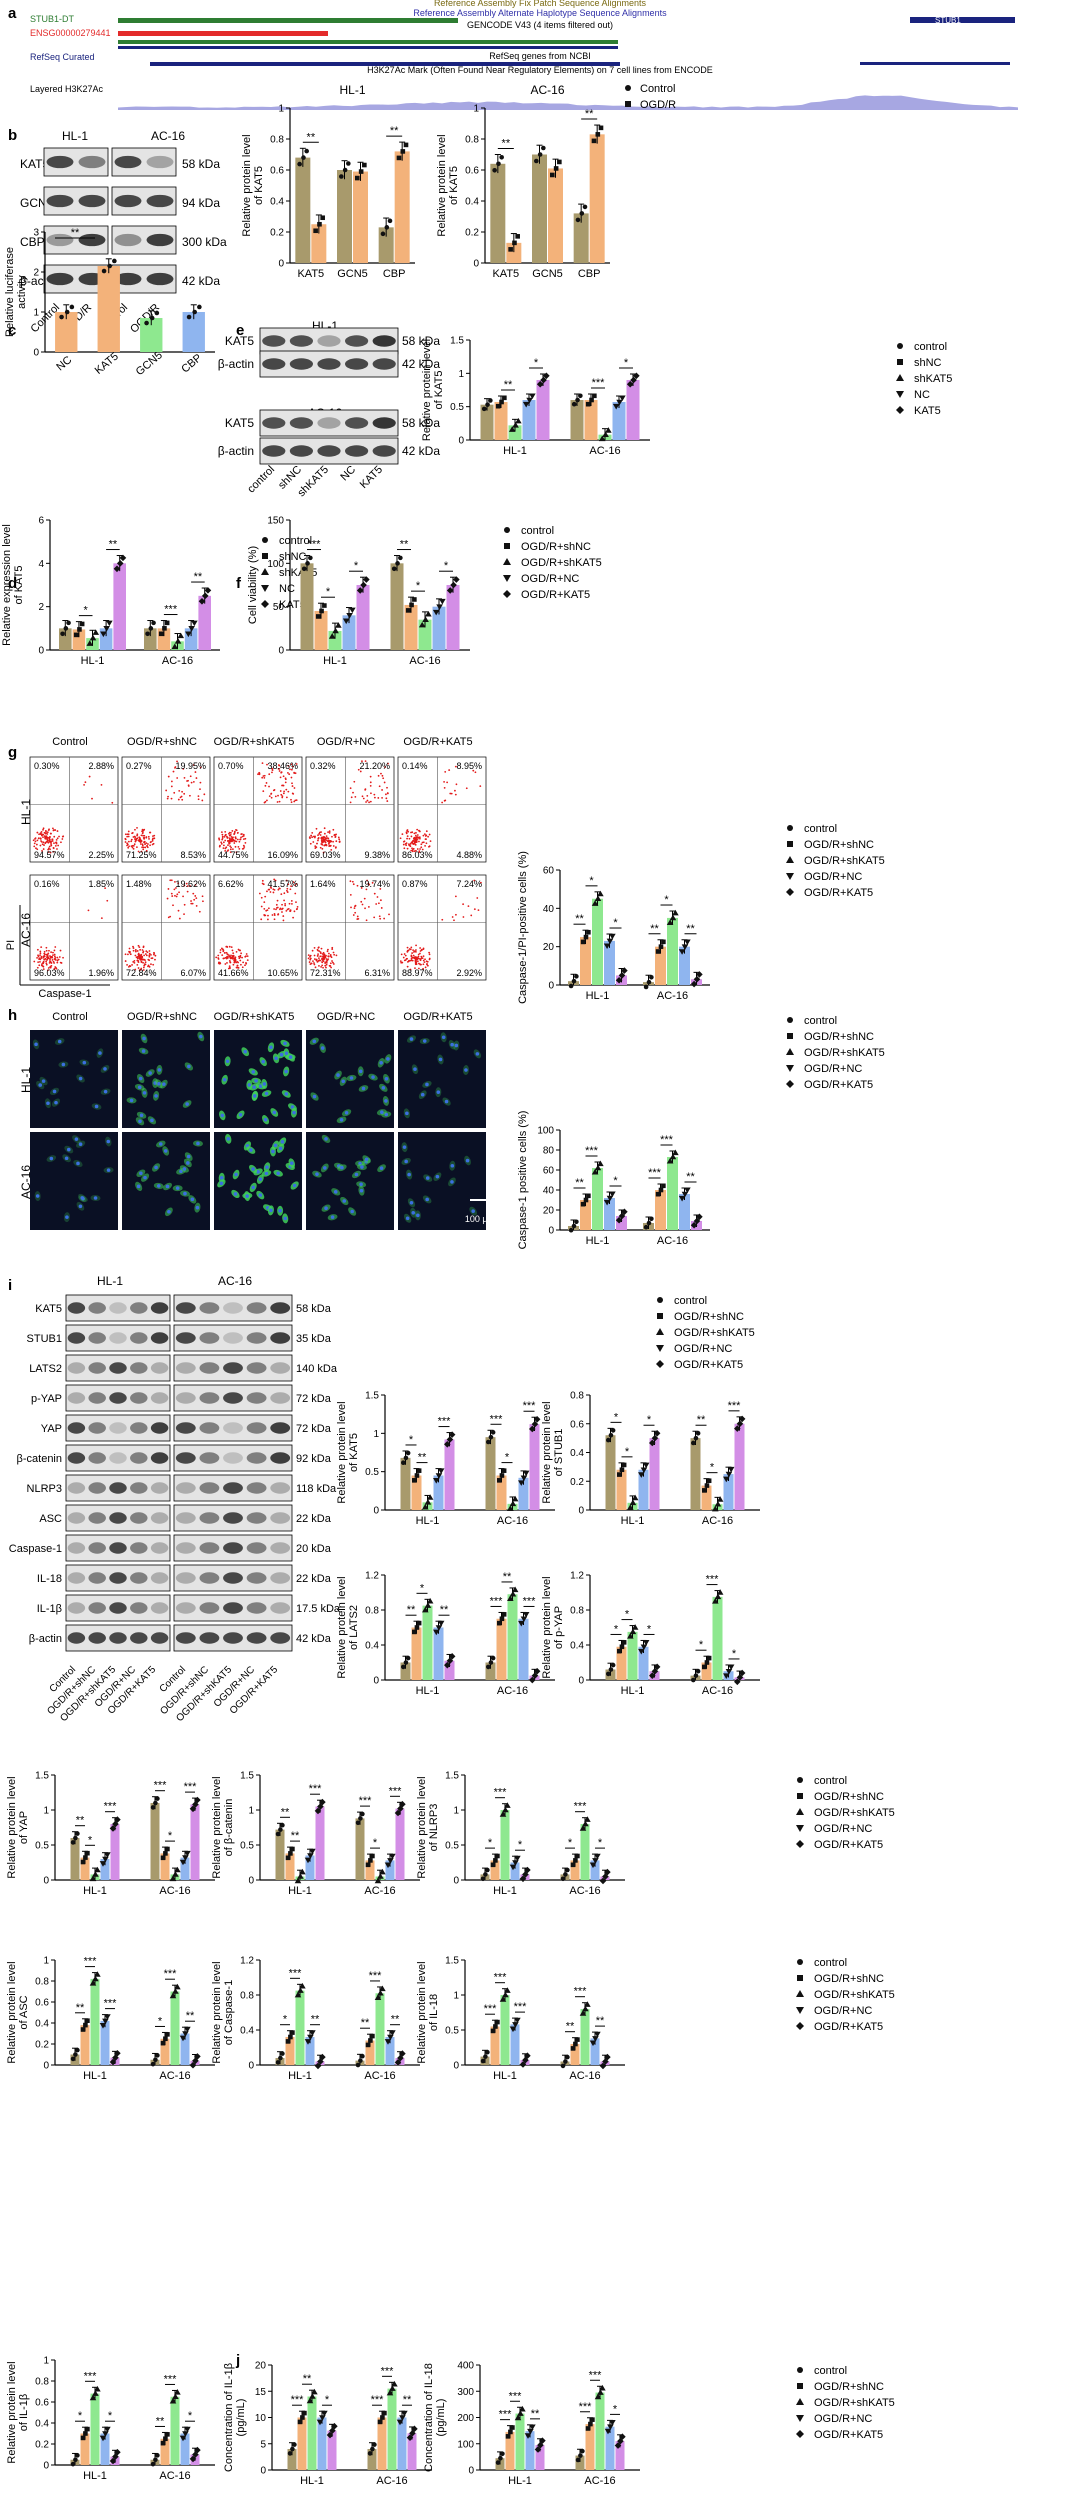 This screenshot has height=2500, width=1065. Describe the element at coordinates (598, 1241) in the screenshot. I see `category-label: HL-1` at that location.